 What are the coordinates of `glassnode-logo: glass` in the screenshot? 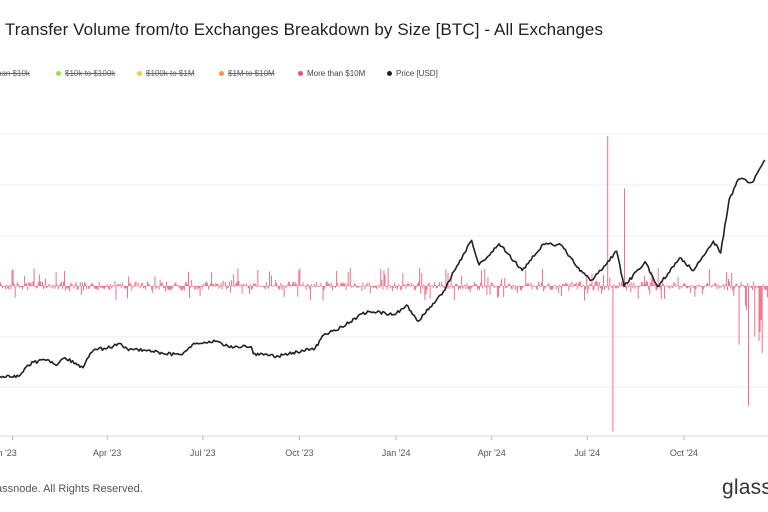 It's located at (745, 487).